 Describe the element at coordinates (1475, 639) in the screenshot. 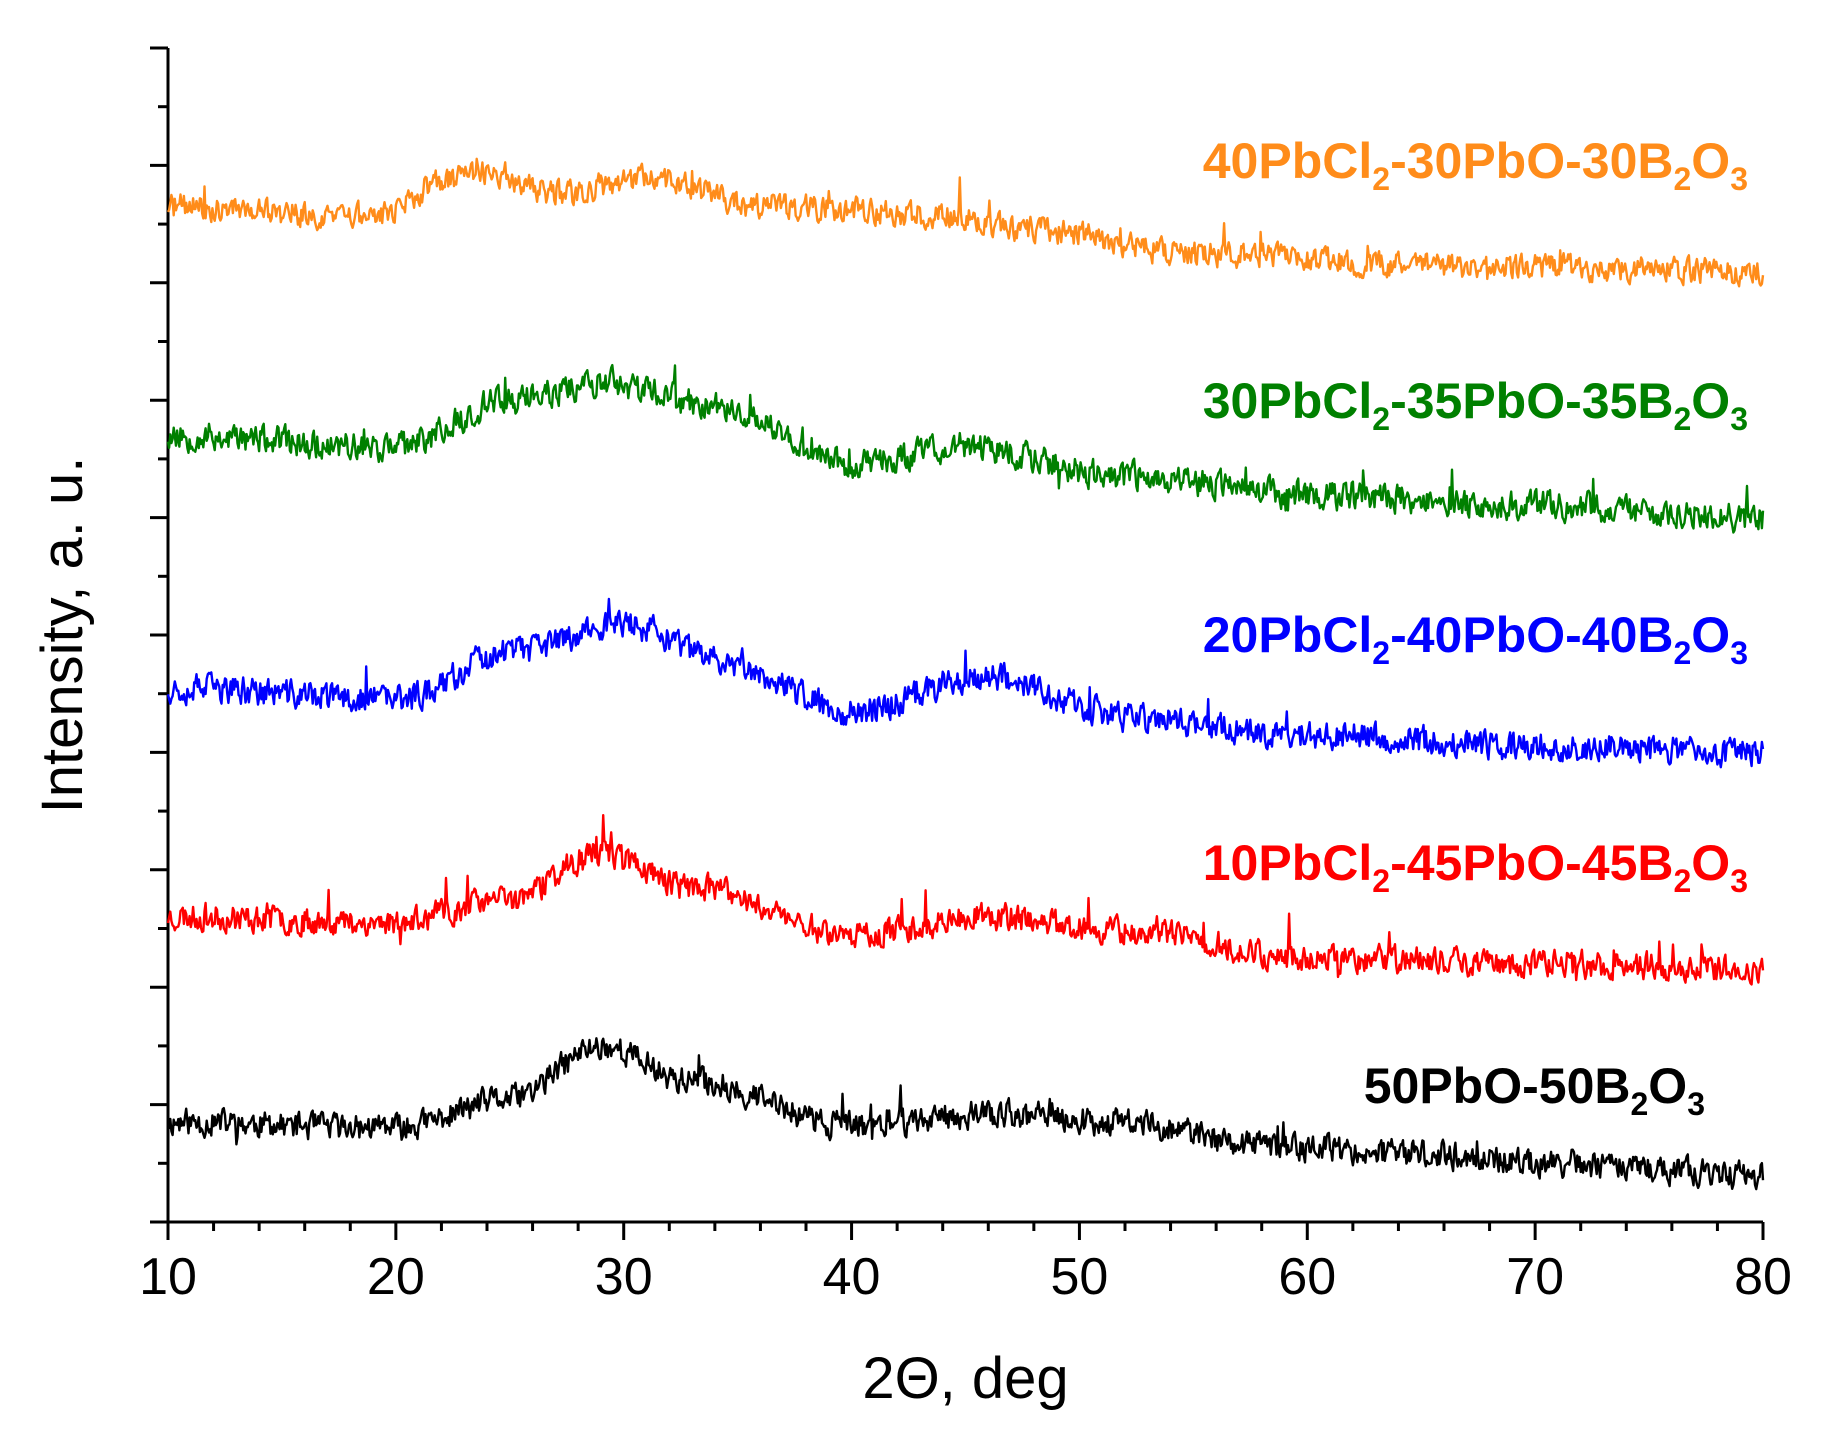

I see `series-label: 20PbCl2-40PbO-40B2O3` at that location.